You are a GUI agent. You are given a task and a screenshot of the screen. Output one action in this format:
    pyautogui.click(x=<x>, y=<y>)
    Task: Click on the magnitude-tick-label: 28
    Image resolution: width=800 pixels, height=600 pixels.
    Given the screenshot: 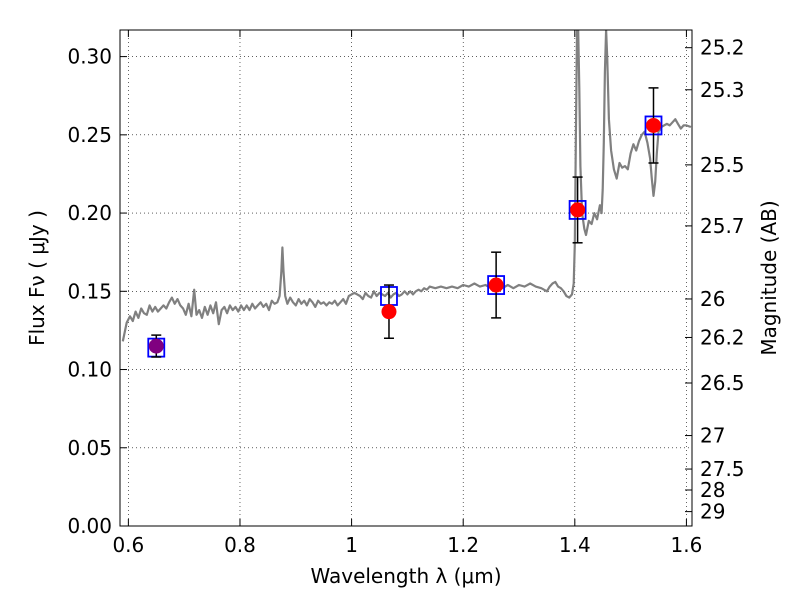 What is the action you would take?
    pyautogui.click(x=712, y=490)
    